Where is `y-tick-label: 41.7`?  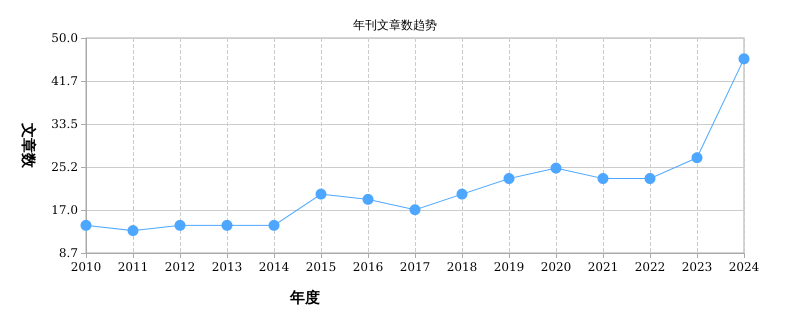 y-tick-label: 41.7 is located at coordinates (64, 81).